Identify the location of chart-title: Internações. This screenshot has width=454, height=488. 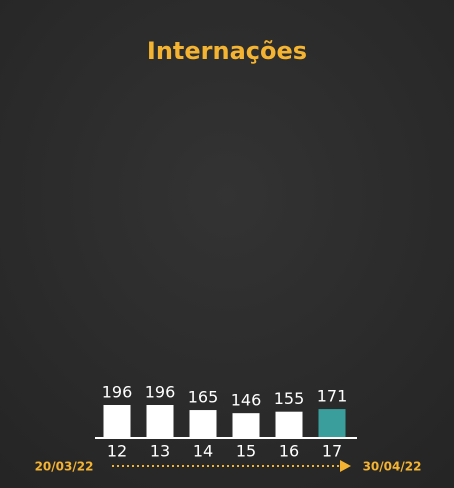
(227, 51).